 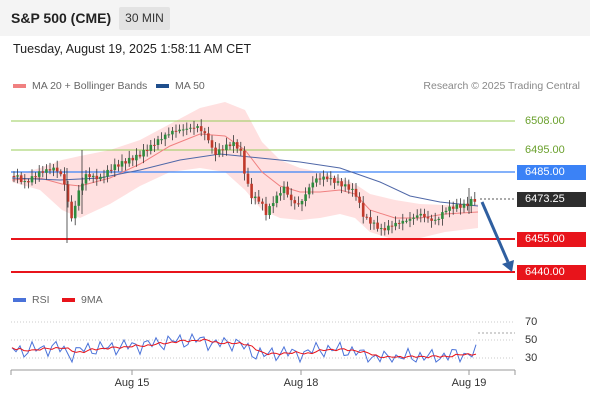 I want to click on legend-bollinger: MA 20 + Bollinger Bands, so click(x=80, y=86).